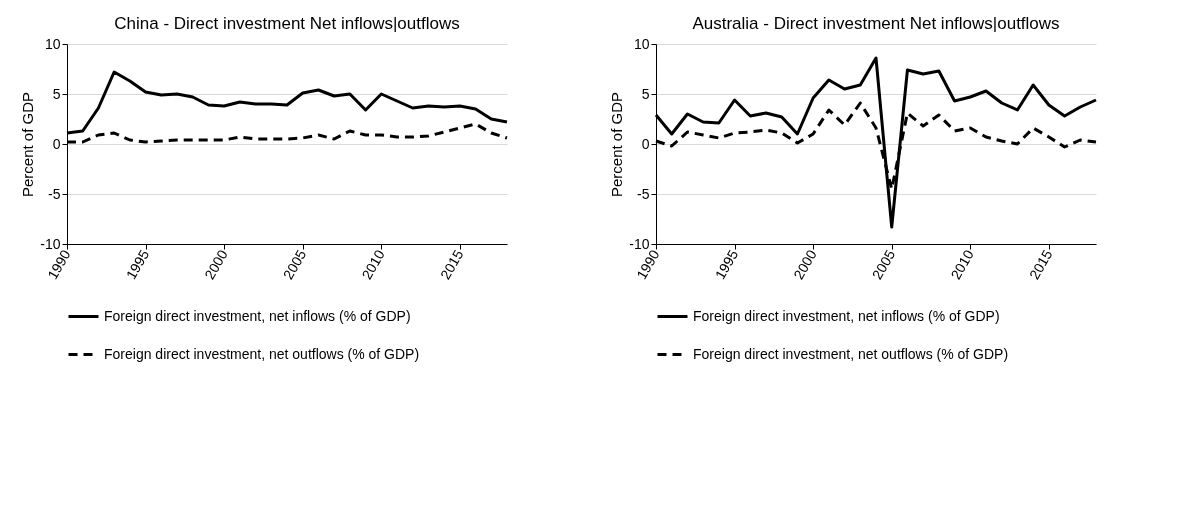 Image resolution: width=1200 pixels, height=505 pixels. I want to click on chart-title: China - Direct investment Net inflows|outflows, so click(287, 23).